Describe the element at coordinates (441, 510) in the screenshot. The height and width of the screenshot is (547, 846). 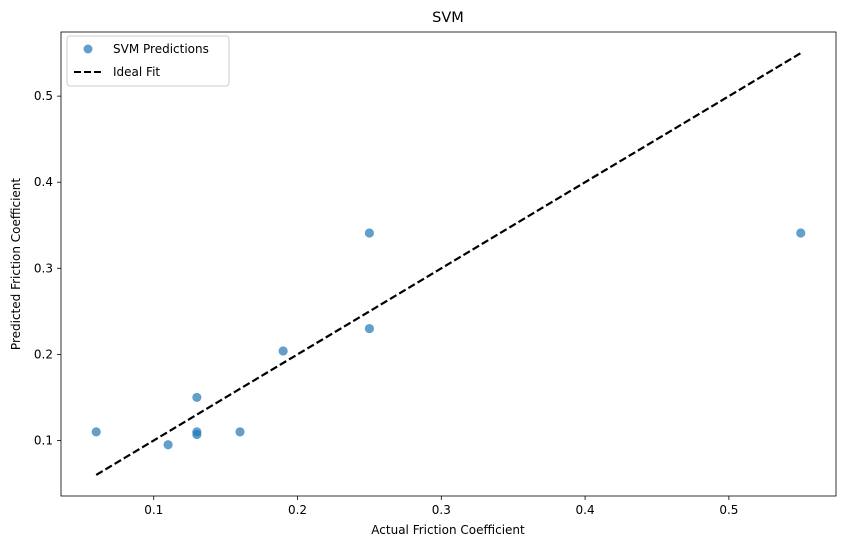
I see `x-tick-label: 0.3` at that location.